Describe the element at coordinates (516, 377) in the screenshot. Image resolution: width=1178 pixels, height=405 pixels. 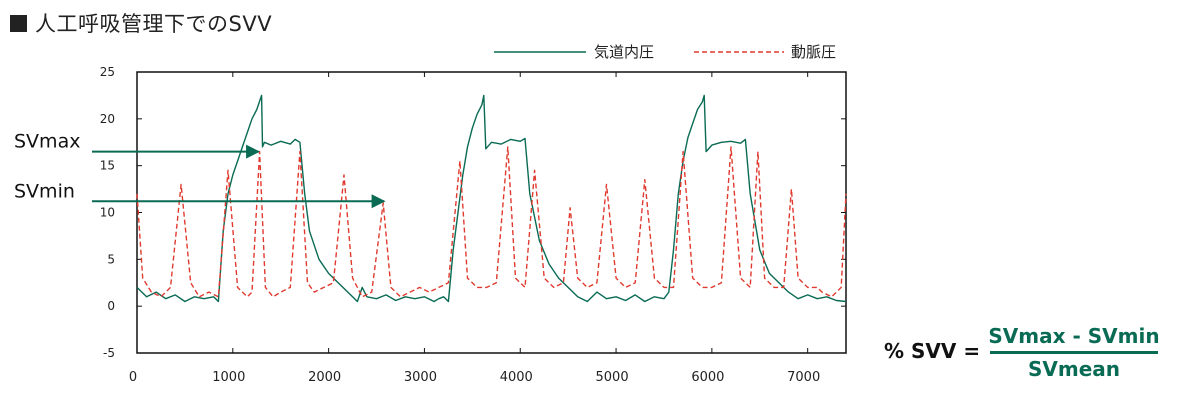
I see `x-tick-label: 4000` at that location.